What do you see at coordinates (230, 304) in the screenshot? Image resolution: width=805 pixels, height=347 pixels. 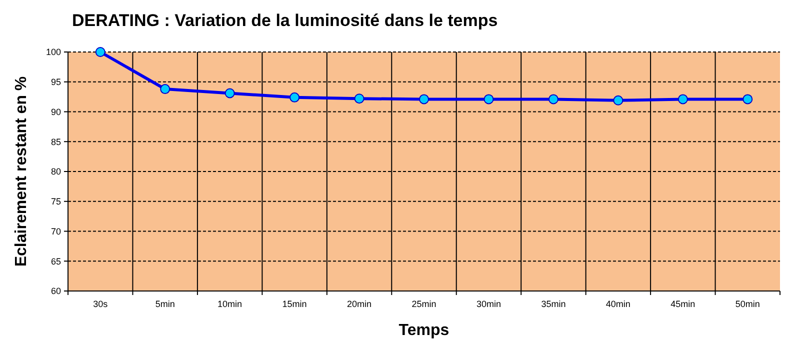 I see `x-tick-label: 10min` at bounding box center [230, 304].